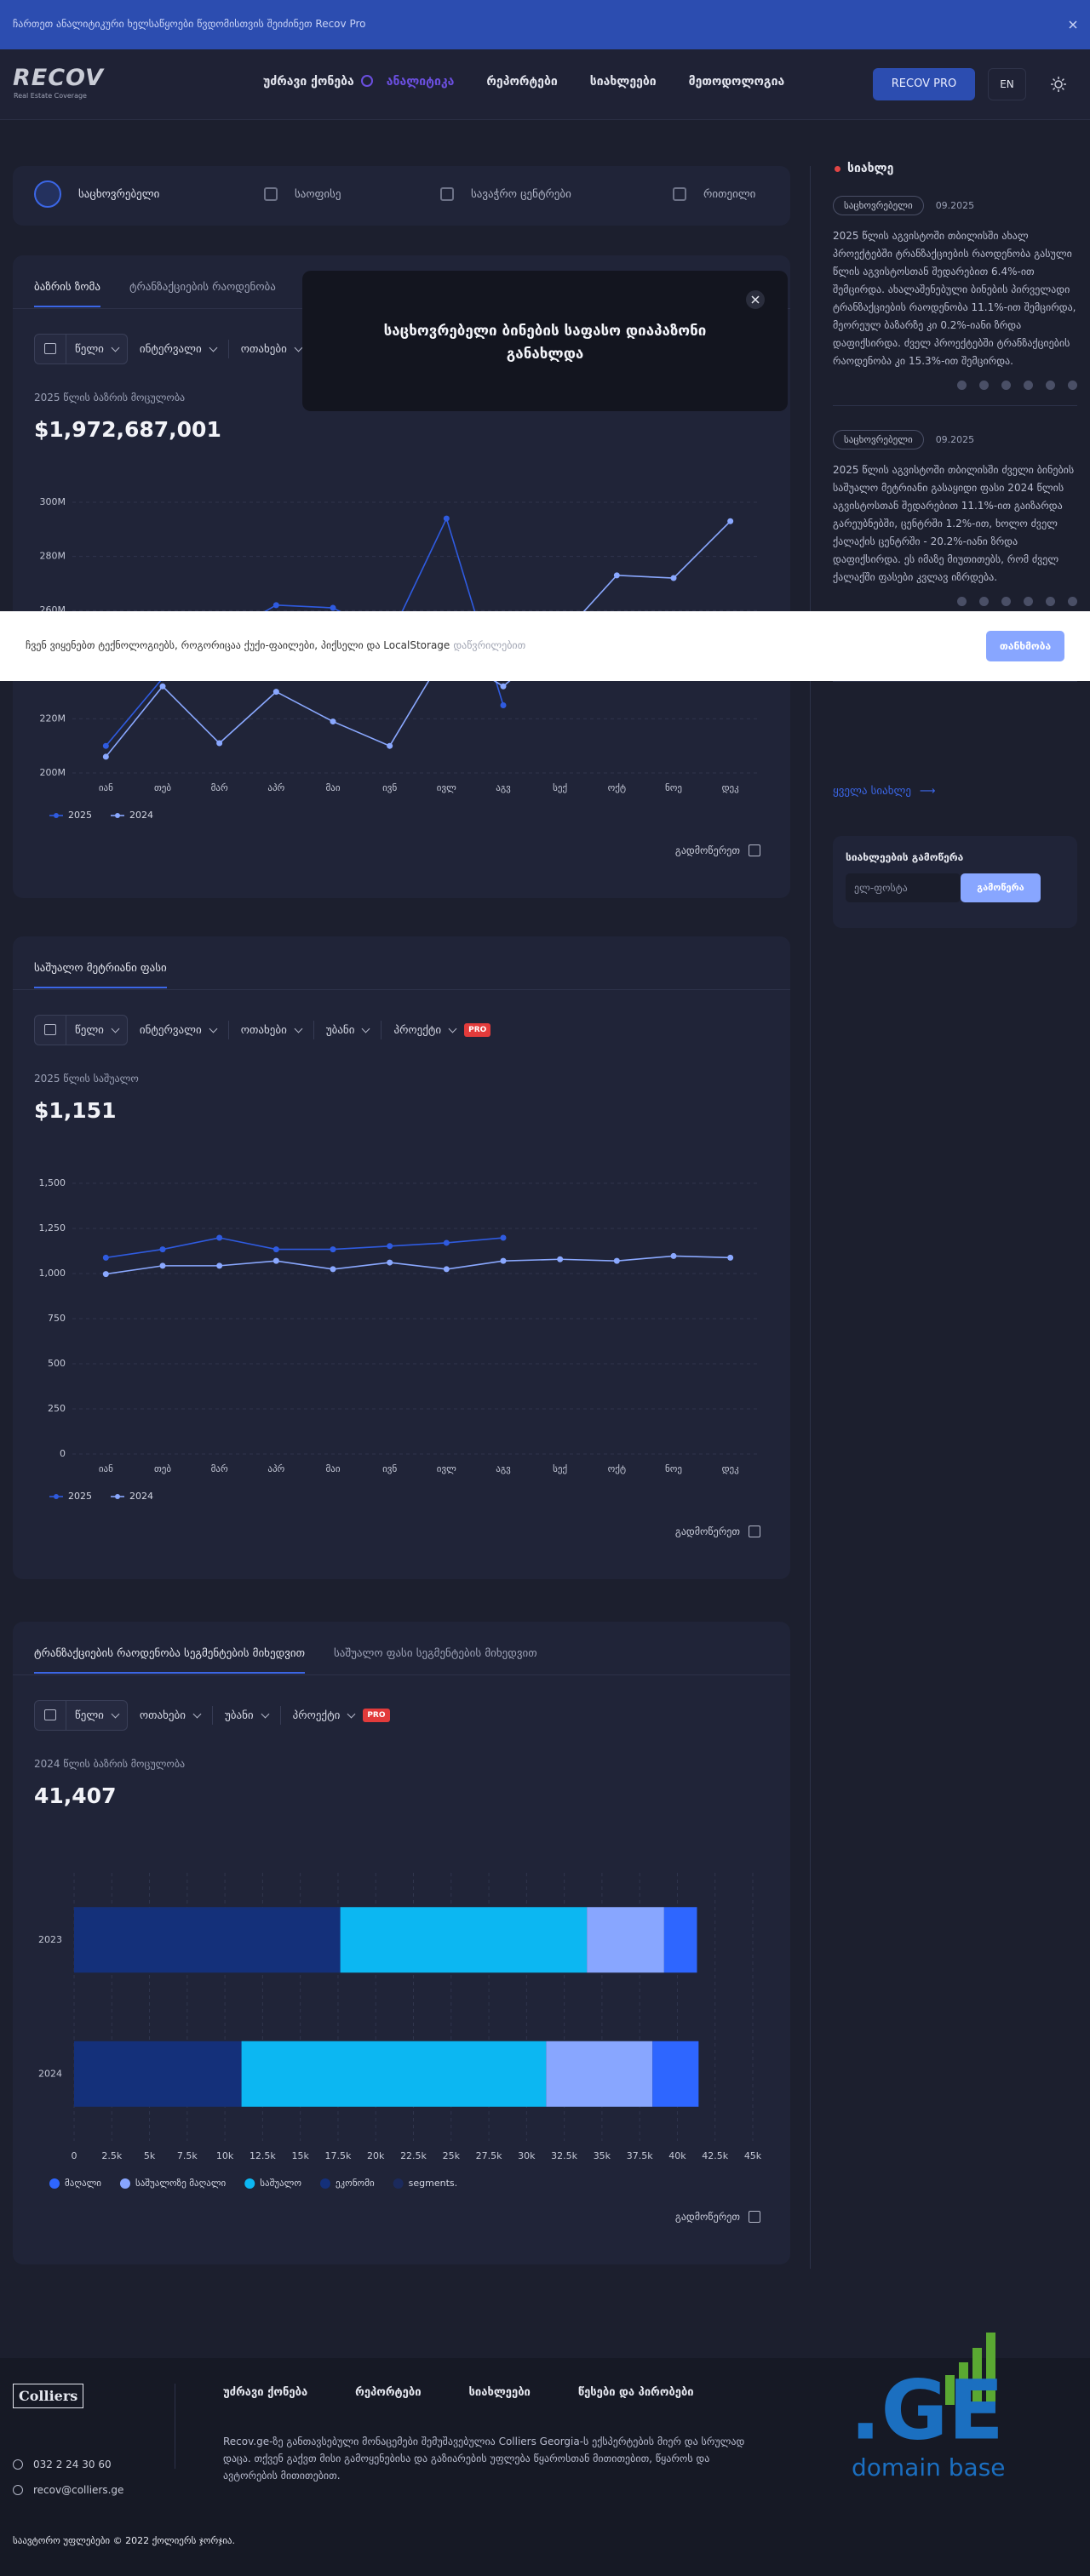  Describe the element at coordinates (308, 82) in the screenshot. I see `nav-link: უძრავი ქონება` at that location.